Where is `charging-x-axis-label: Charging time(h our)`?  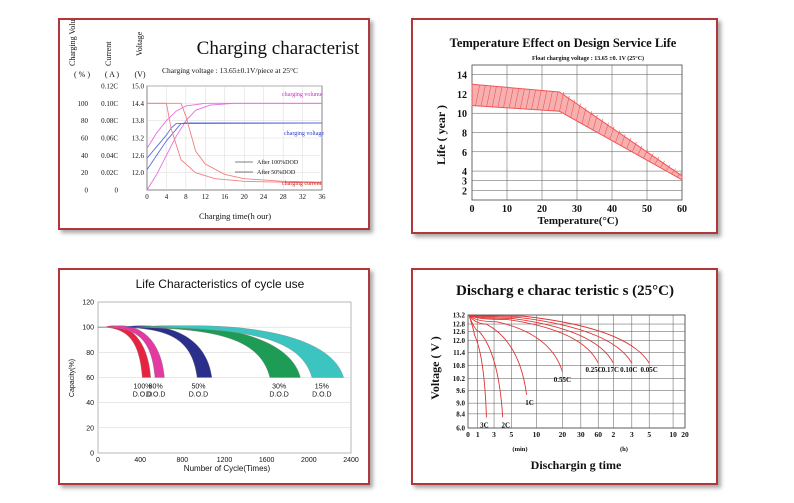 charging-x-axis-label: Charging time(h our) is located at coordinates (235, 216).